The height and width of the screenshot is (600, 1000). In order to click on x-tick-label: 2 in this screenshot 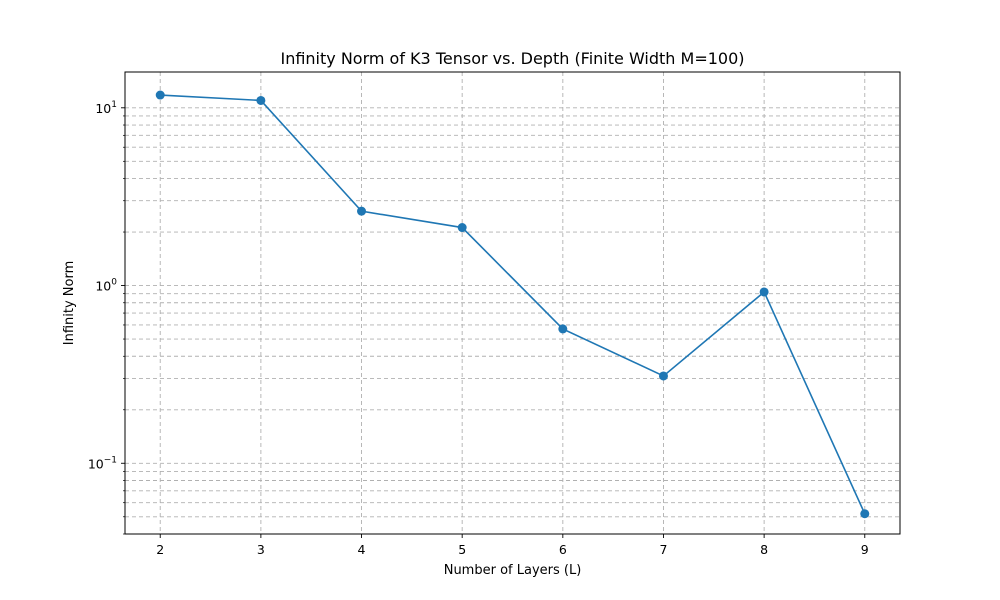, I will do `click(160, 549)`.